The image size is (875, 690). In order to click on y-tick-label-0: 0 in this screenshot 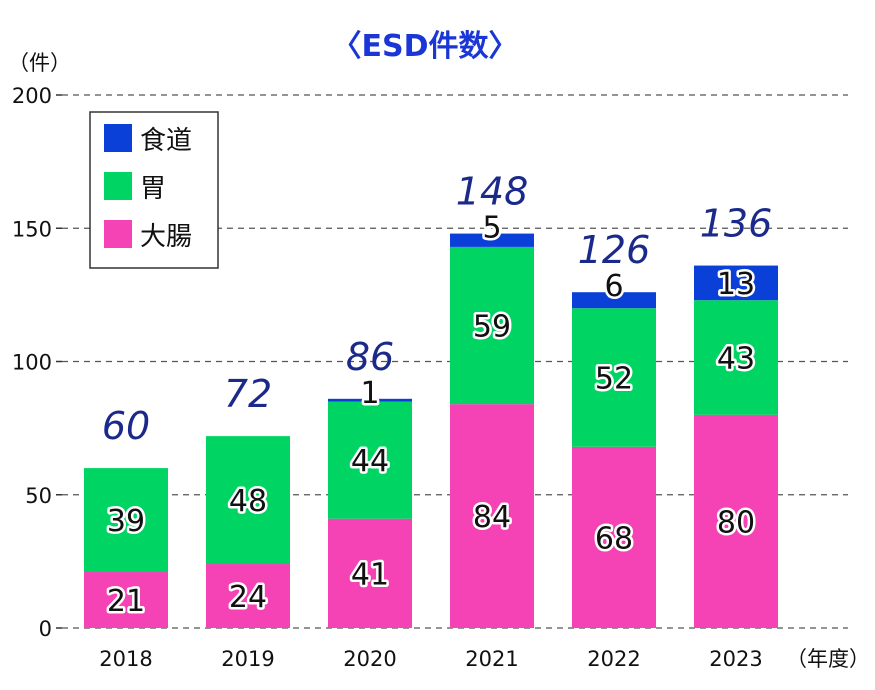, I will do `click(45, 629)`.